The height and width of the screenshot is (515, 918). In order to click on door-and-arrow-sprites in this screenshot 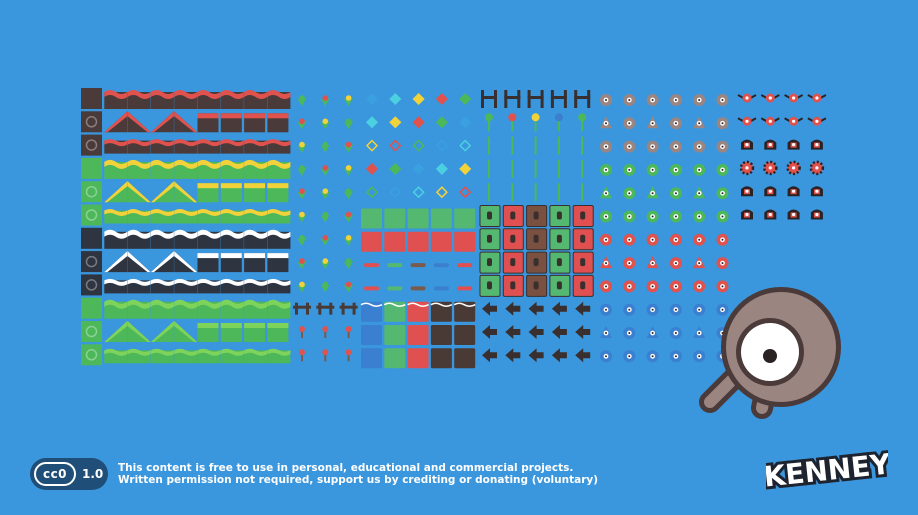, I will do `click(536, 226)`.